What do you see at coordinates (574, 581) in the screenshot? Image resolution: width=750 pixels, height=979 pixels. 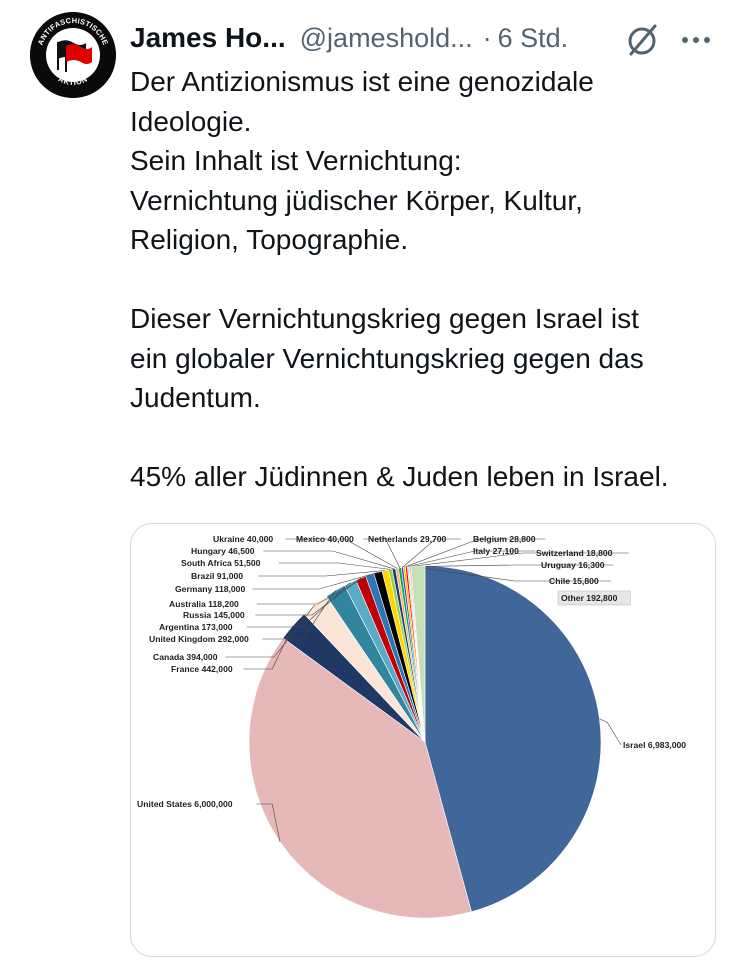 I see `data-label-chile: Chile 15,800` at bounding box center [574, 581].